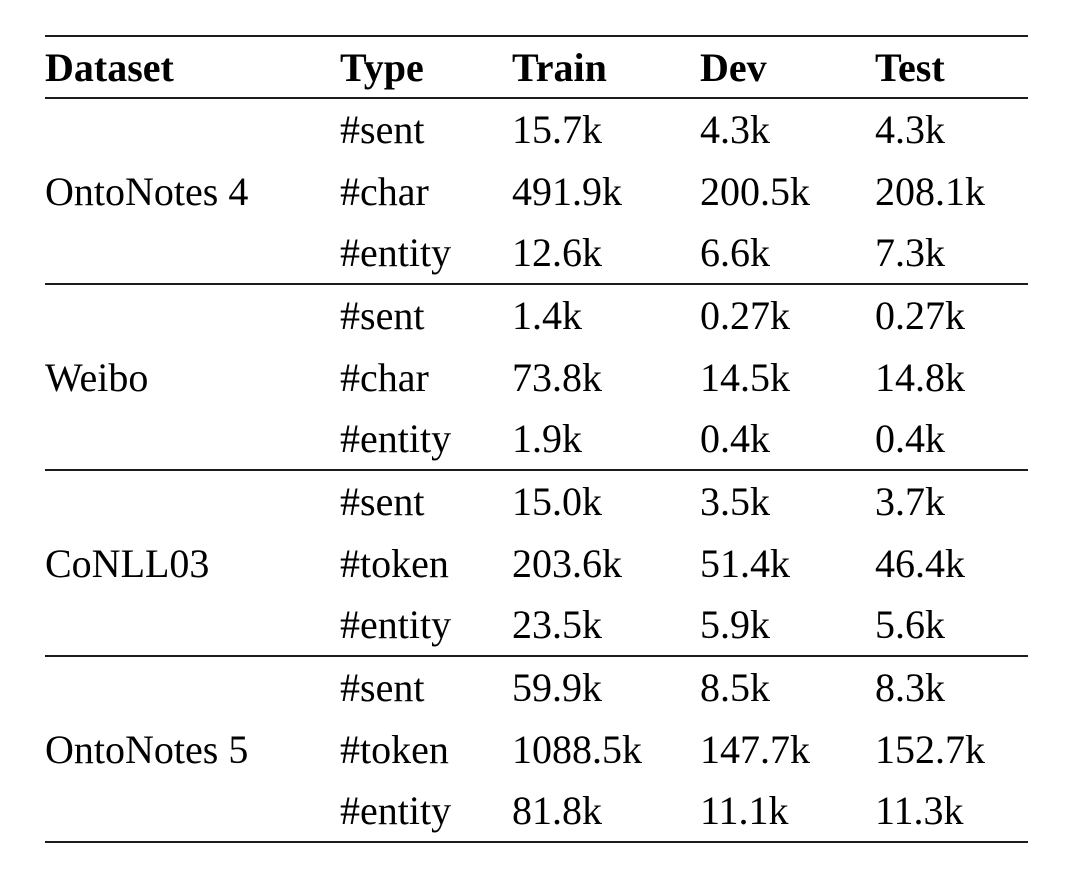 This screenshot has width=1080, height=874. I want to click on table-row: CoNLL03 #sent 15.0k 3.5k 3.7k, so click(536, 528).